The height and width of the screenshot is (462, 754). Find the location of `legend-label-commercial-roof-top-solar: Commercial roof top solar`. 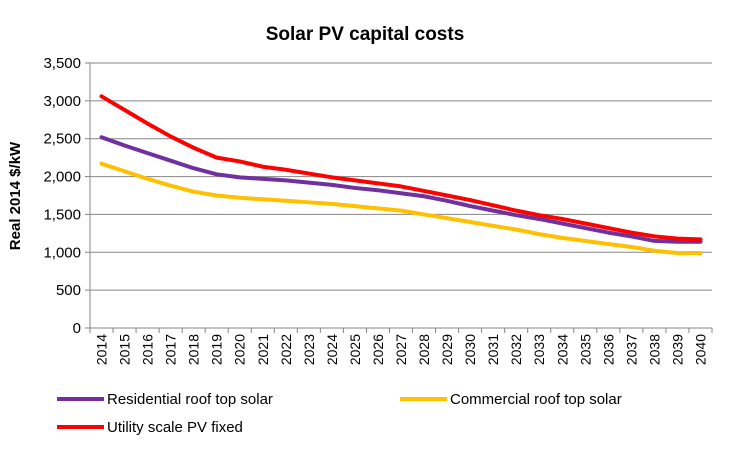

legend-label-commercial-roof-top-solar: Commercial roof top solar is located at coordinates (536, 399).